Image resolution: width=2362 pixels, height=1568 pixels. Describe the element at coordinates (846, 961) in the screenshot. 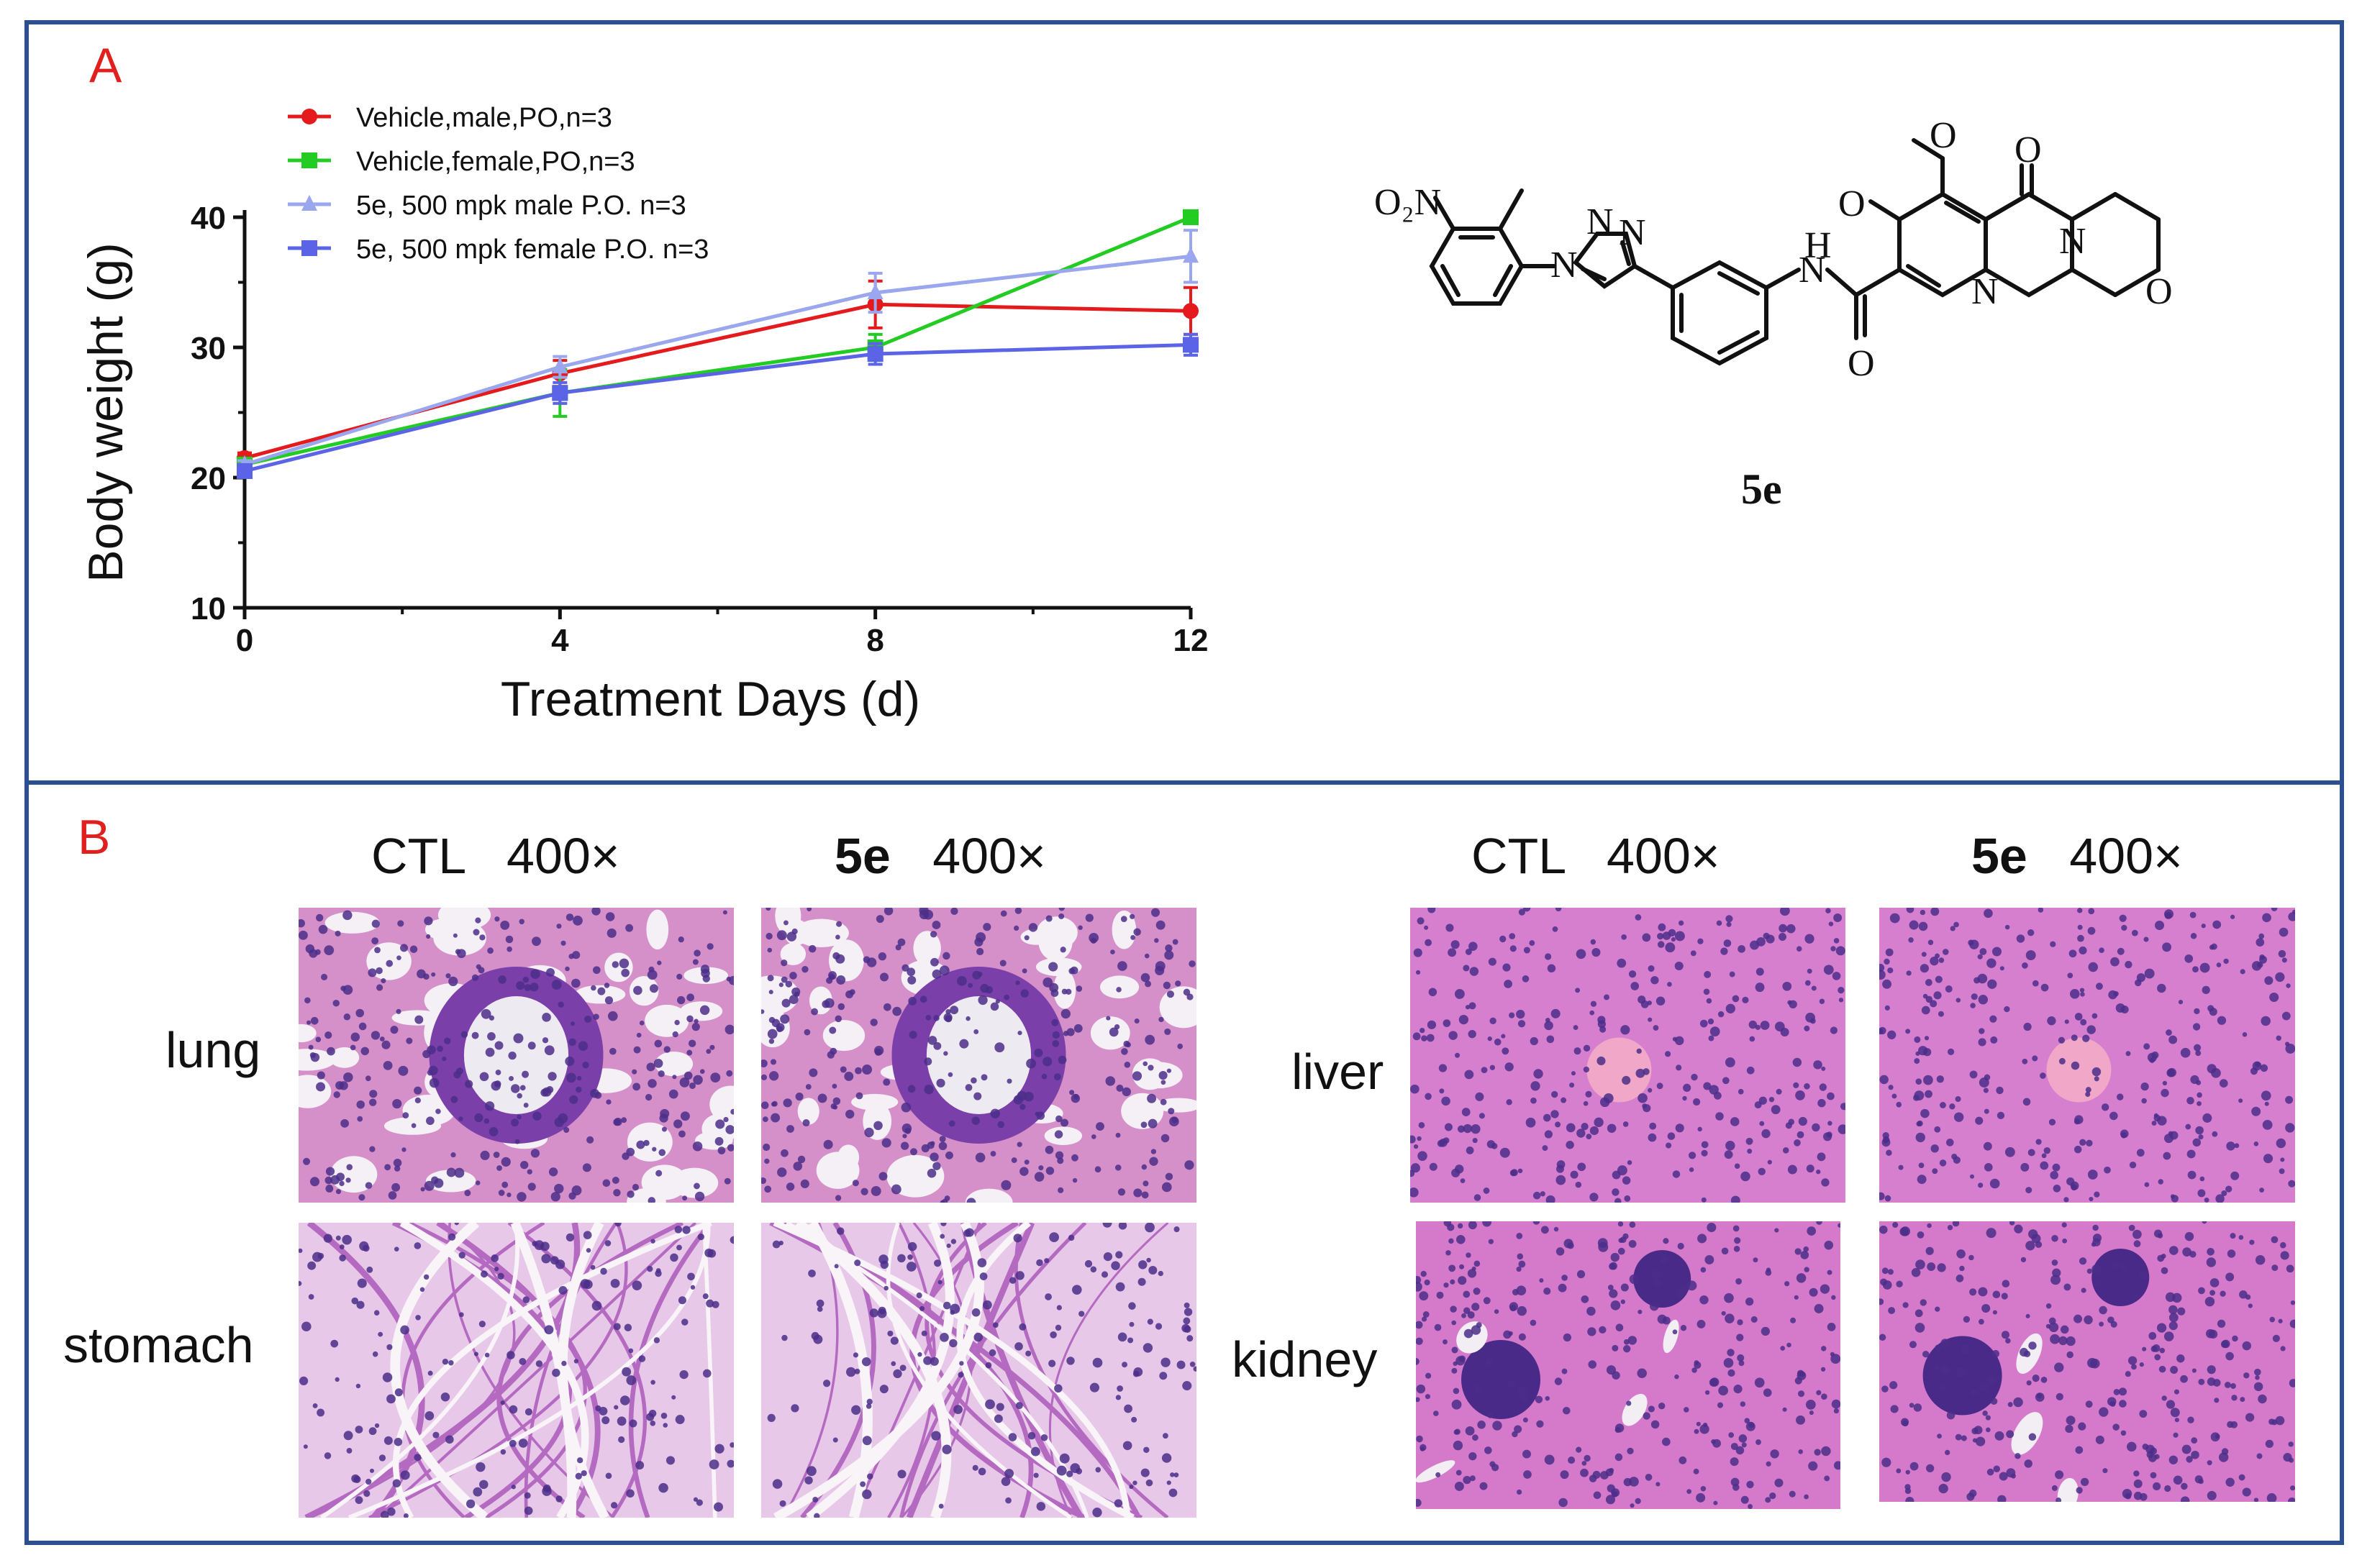

I see `alveolus` at that location.